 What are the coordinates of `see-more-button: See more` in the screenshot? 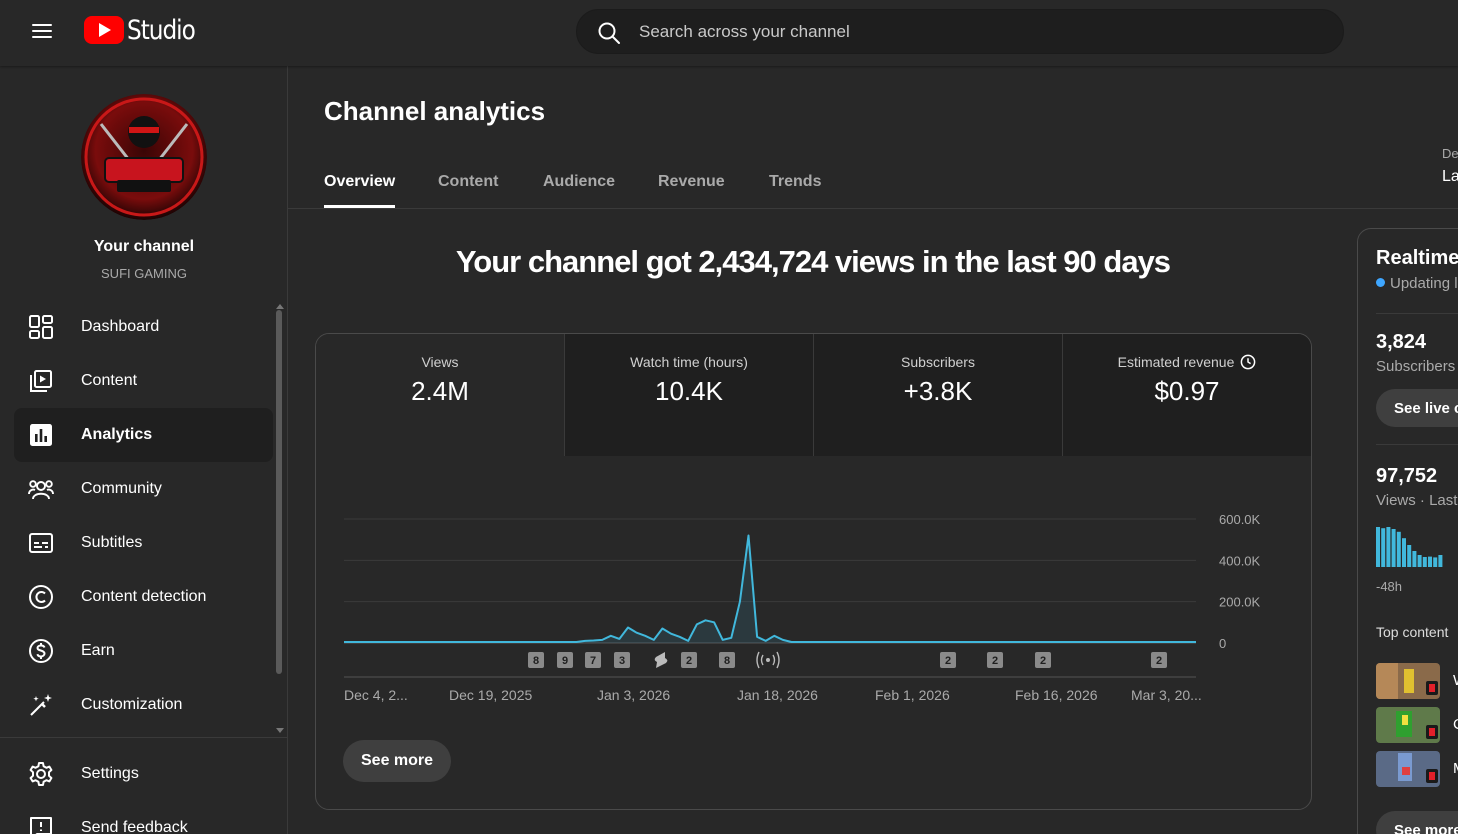 It's located at (397, 761).